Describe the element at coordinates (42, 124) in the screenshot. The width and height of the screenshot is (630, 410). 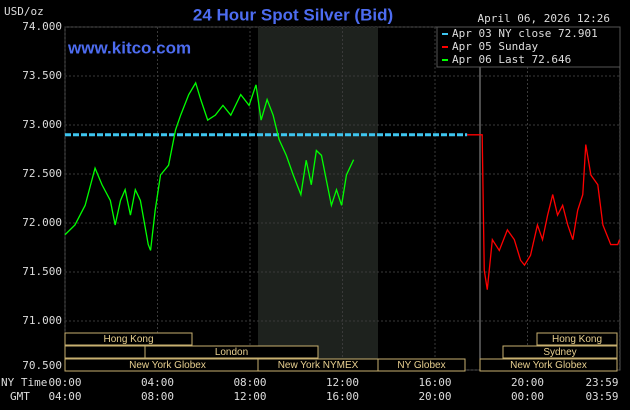
I see `y-tick-label: 73.000` at that location.